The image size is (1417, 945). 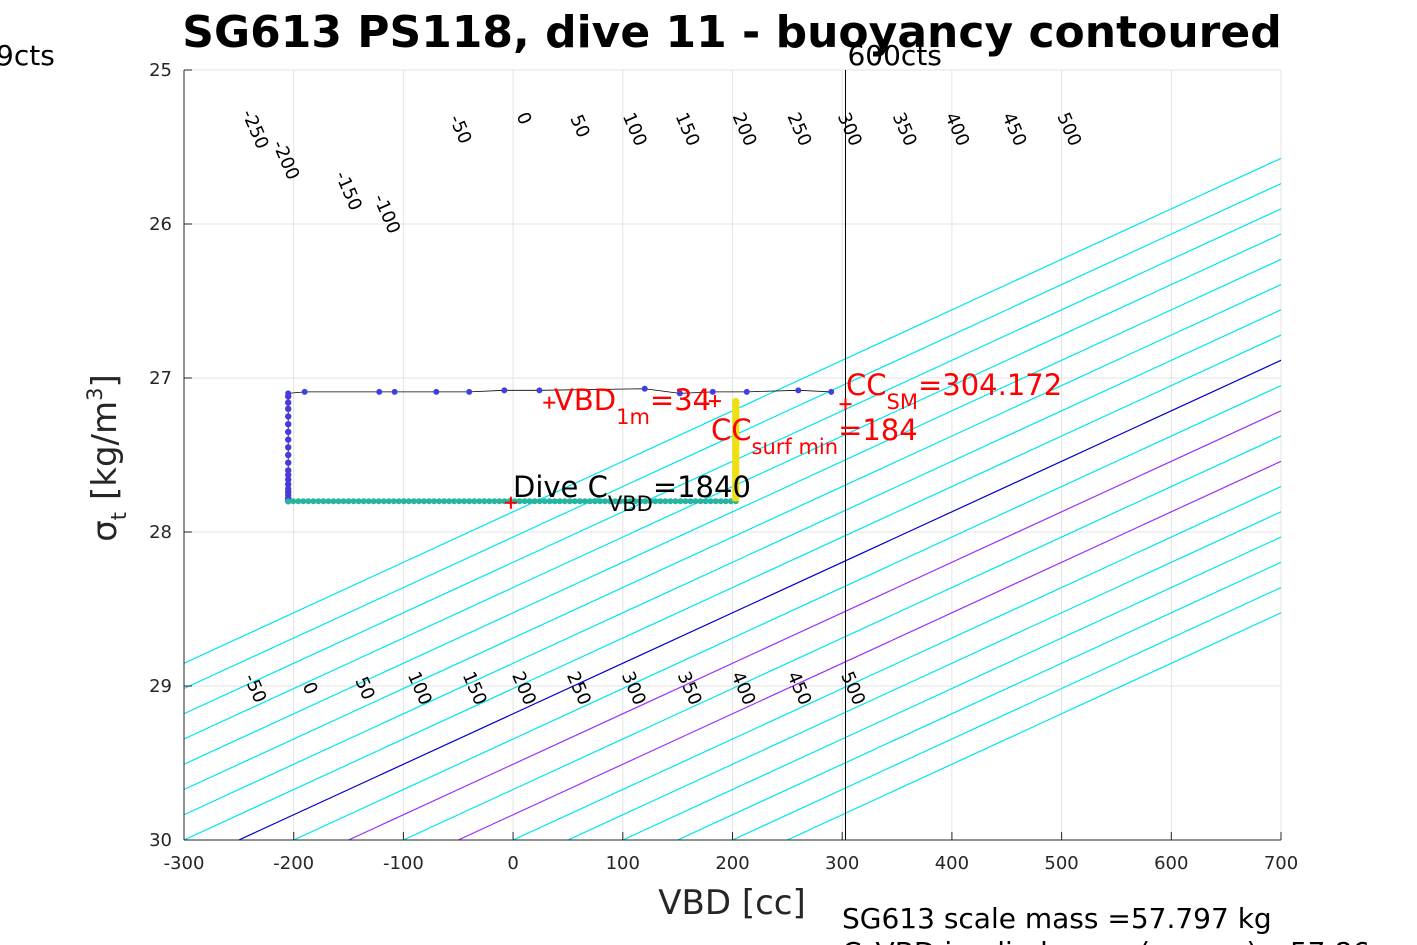 What do you see at coordinates (623, 863) in the screenshot?
I see `x-tick-label: 100` at bounding box center [623, 863].